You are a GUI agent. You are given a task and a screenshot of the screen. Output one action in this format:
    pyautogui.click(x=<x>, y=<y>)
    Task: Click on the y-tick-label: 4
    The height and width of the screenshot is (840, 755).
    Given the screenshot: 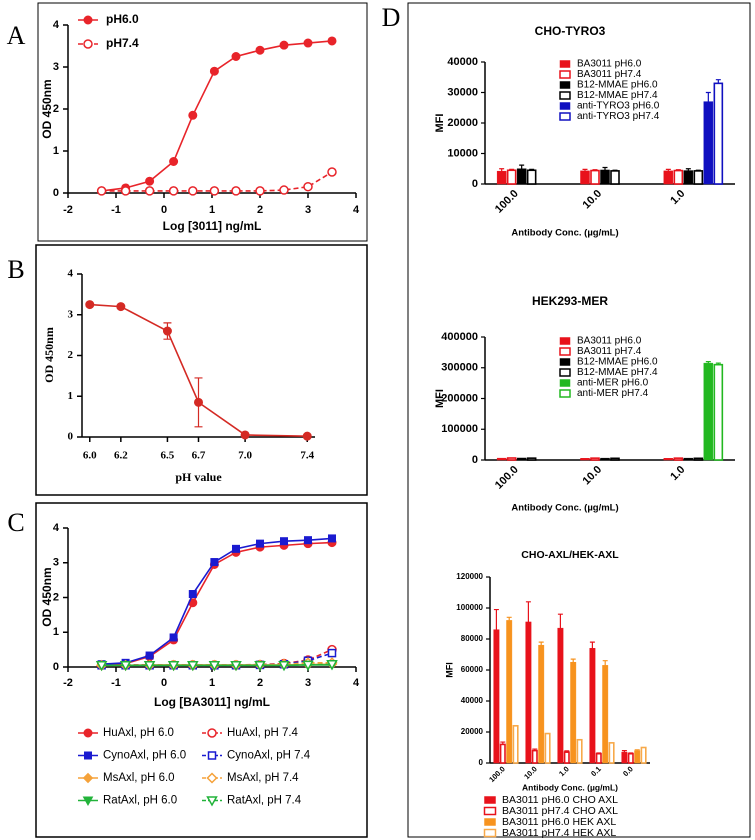 What is the action you would take?
    pyautogui.click(x=71, y=274)
    